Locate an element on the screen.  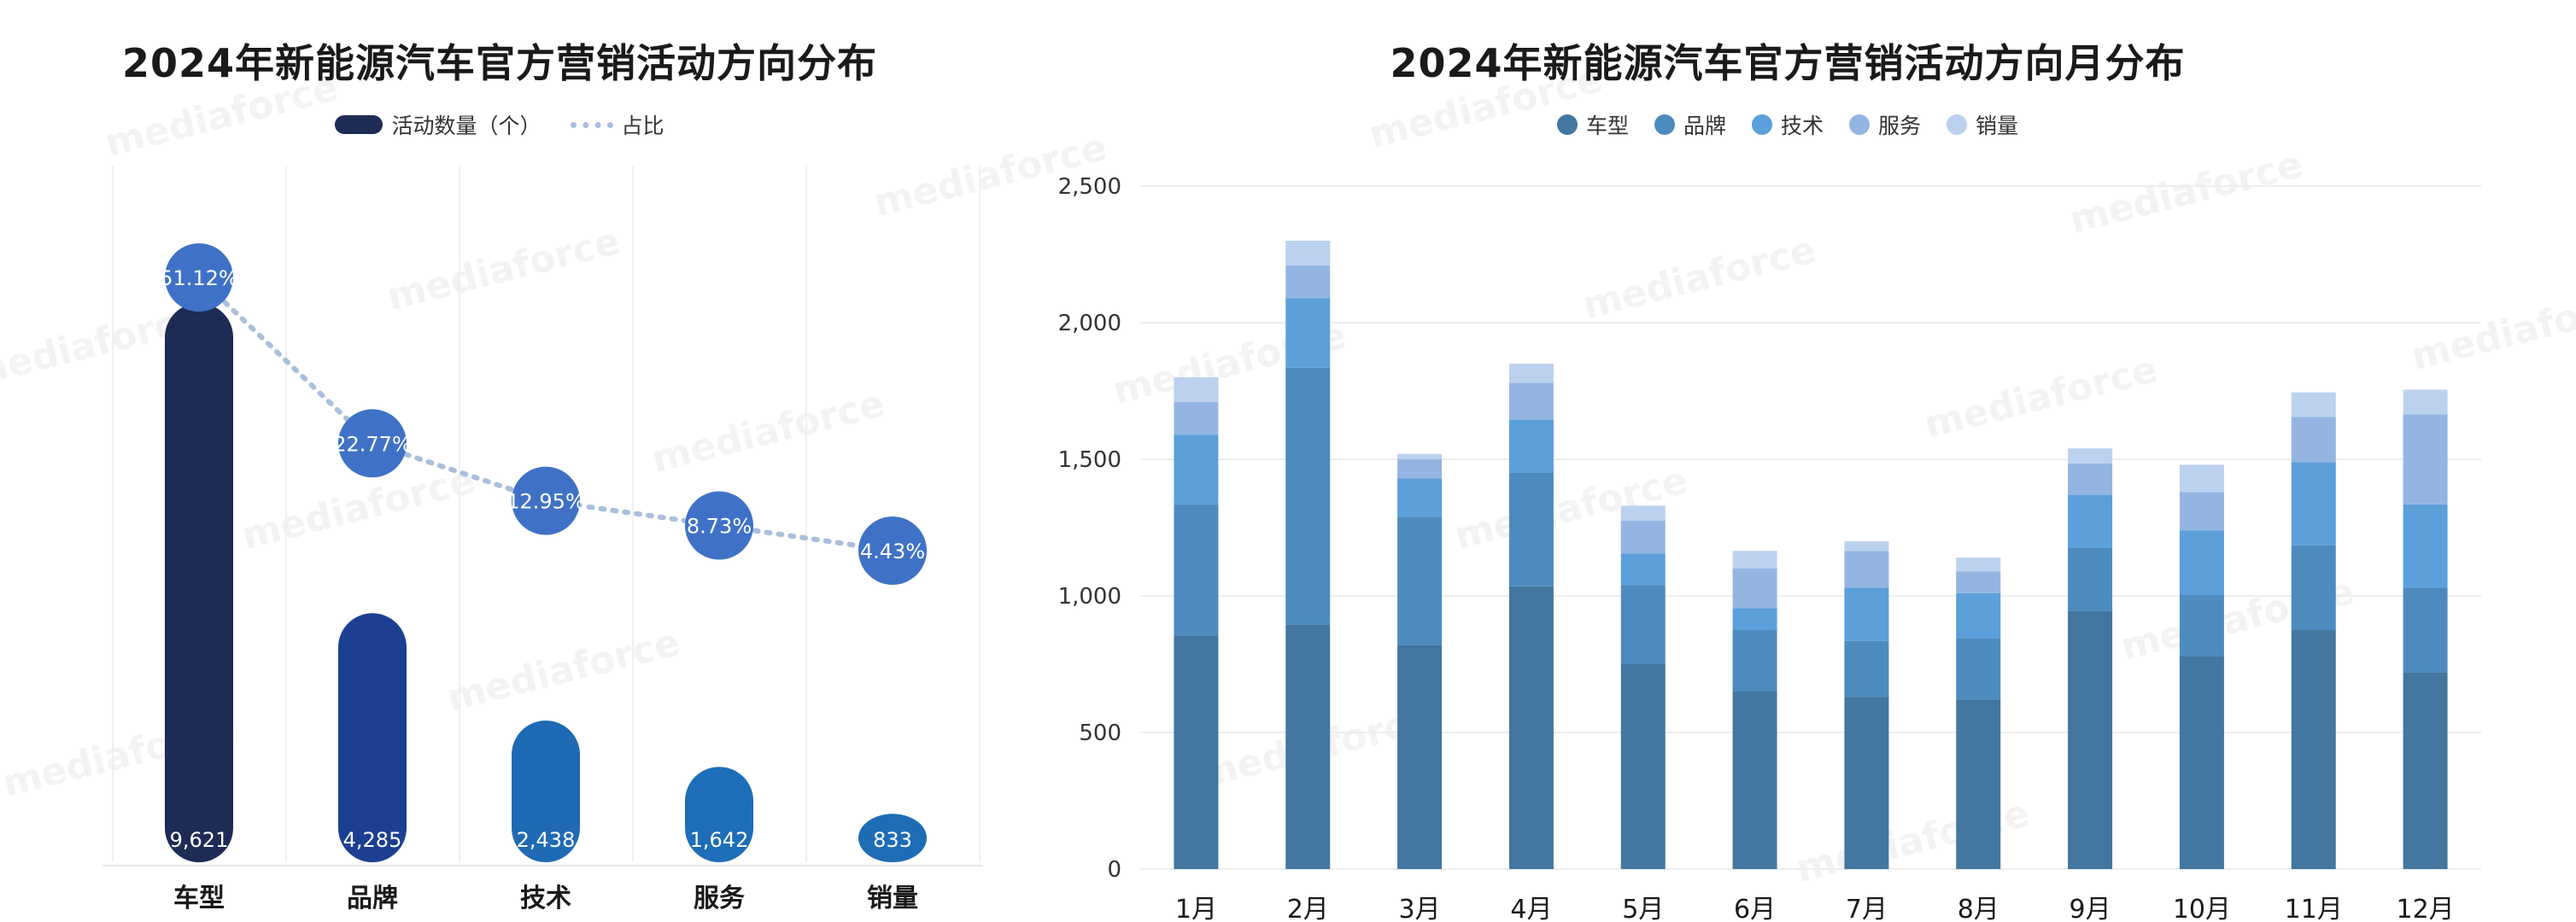
legend-label: 车型 is located at coordinates (1607, 126).